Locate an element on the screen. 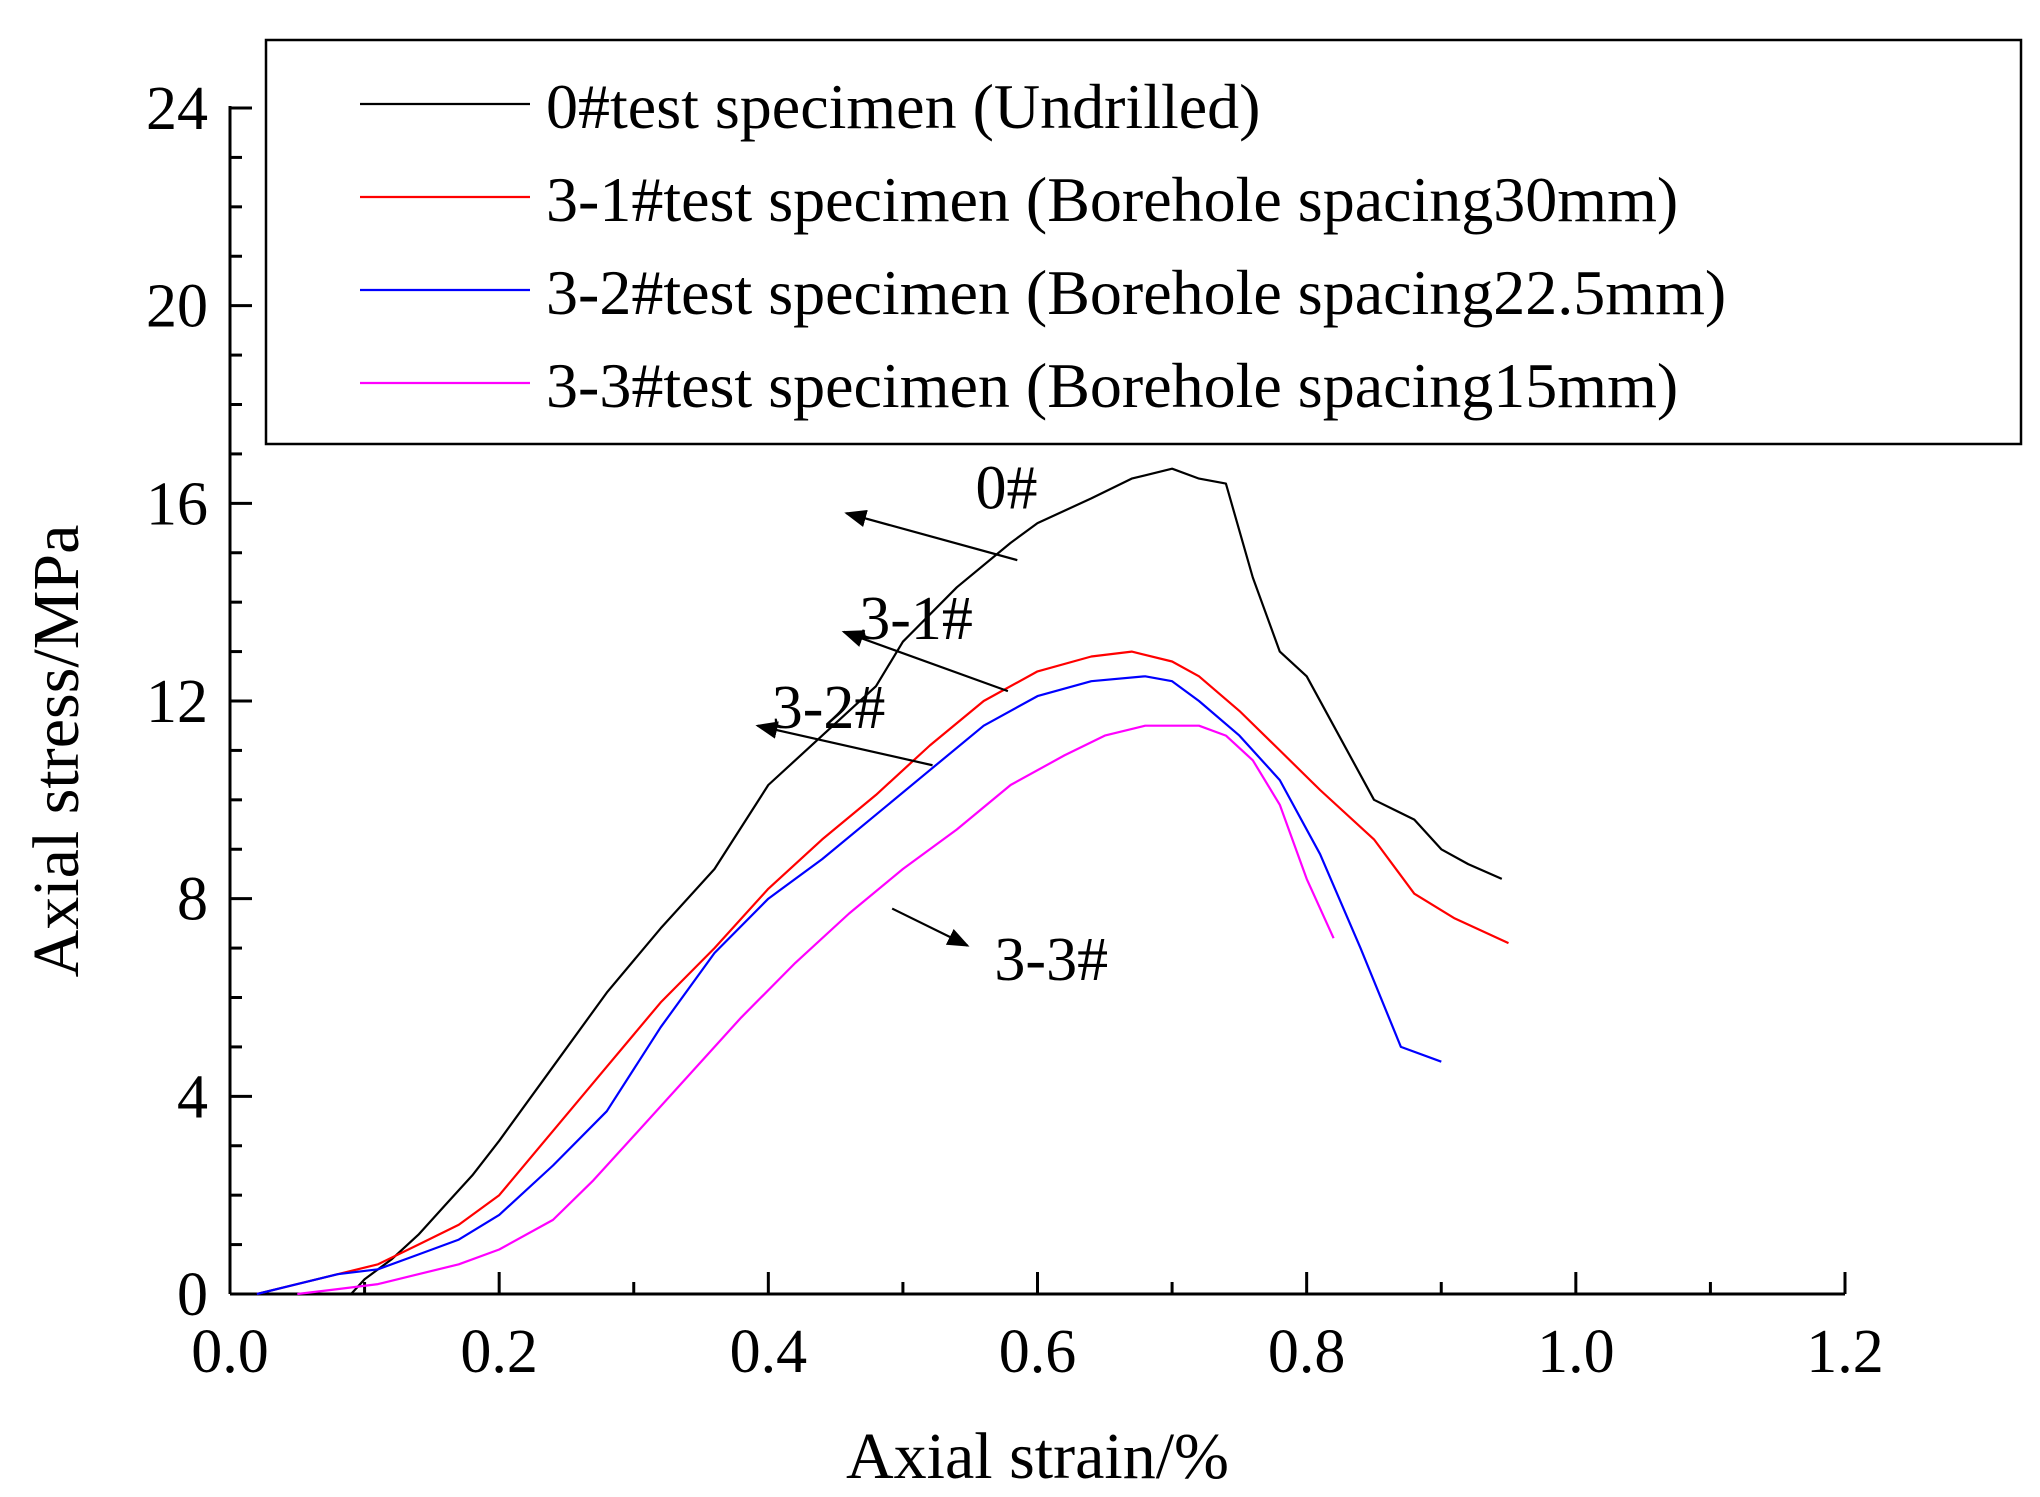 This screenshot has width=2040, height=1497. y-axis-title: Axial stress/MPa is located at coordinates (56, 751).